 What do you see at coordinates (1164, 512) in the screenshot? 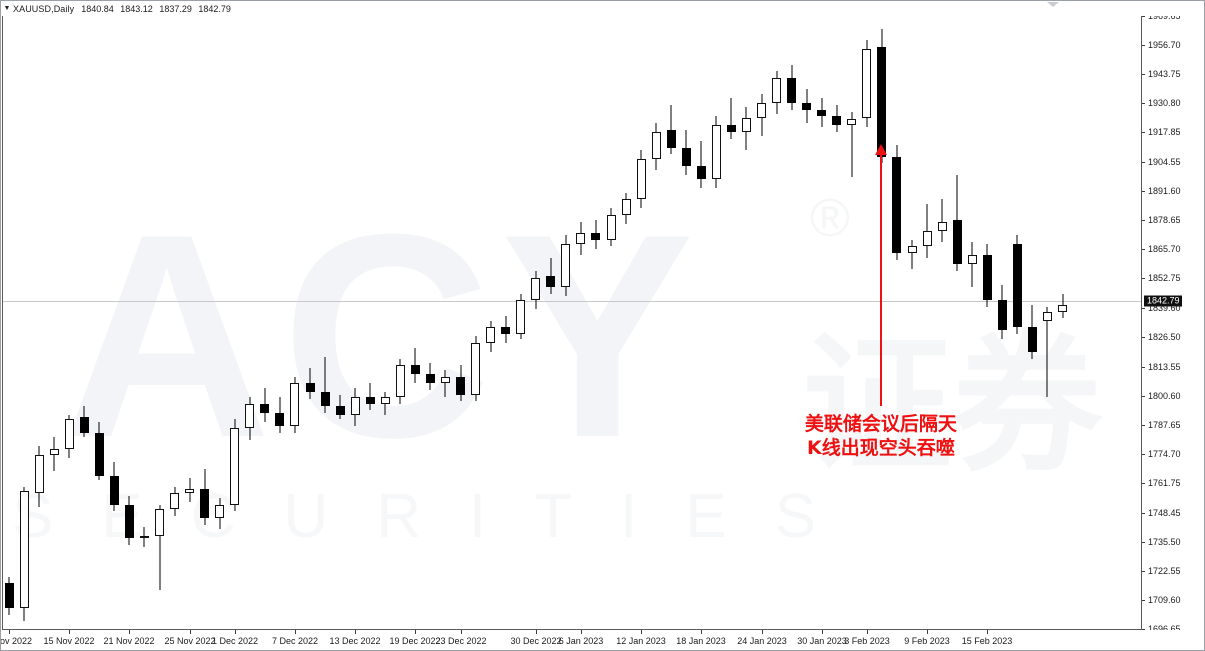
I see `price-tick-label: 1748.45` at bounding box center [1164, 512].